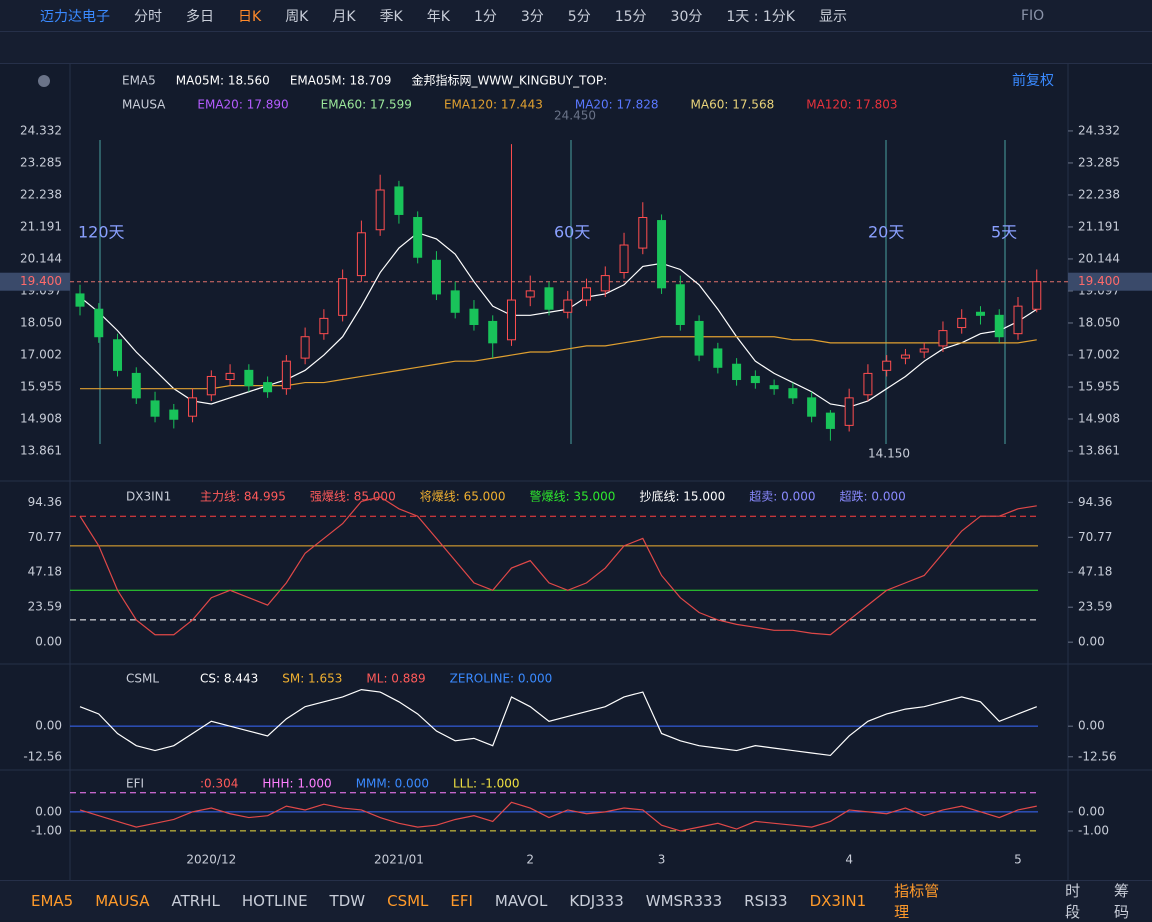 This screenshot has width=1152, height=922. What do you see at coordinates (46, 830) in the screenshot?
I see `y-tick-label: -1.00` at bounding box center [46, 830].